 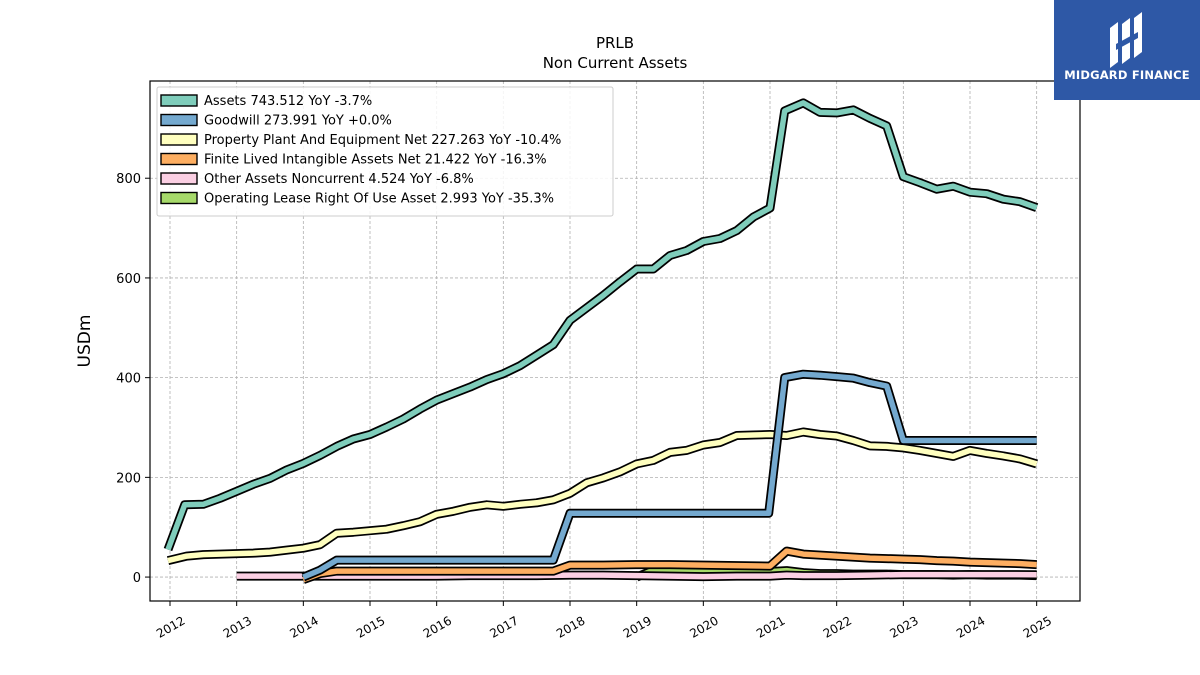 What do you see at coordinates (837, 626) in the screenshot?
I see `x-tick-label: 2022` at bounding box center [837, 626].